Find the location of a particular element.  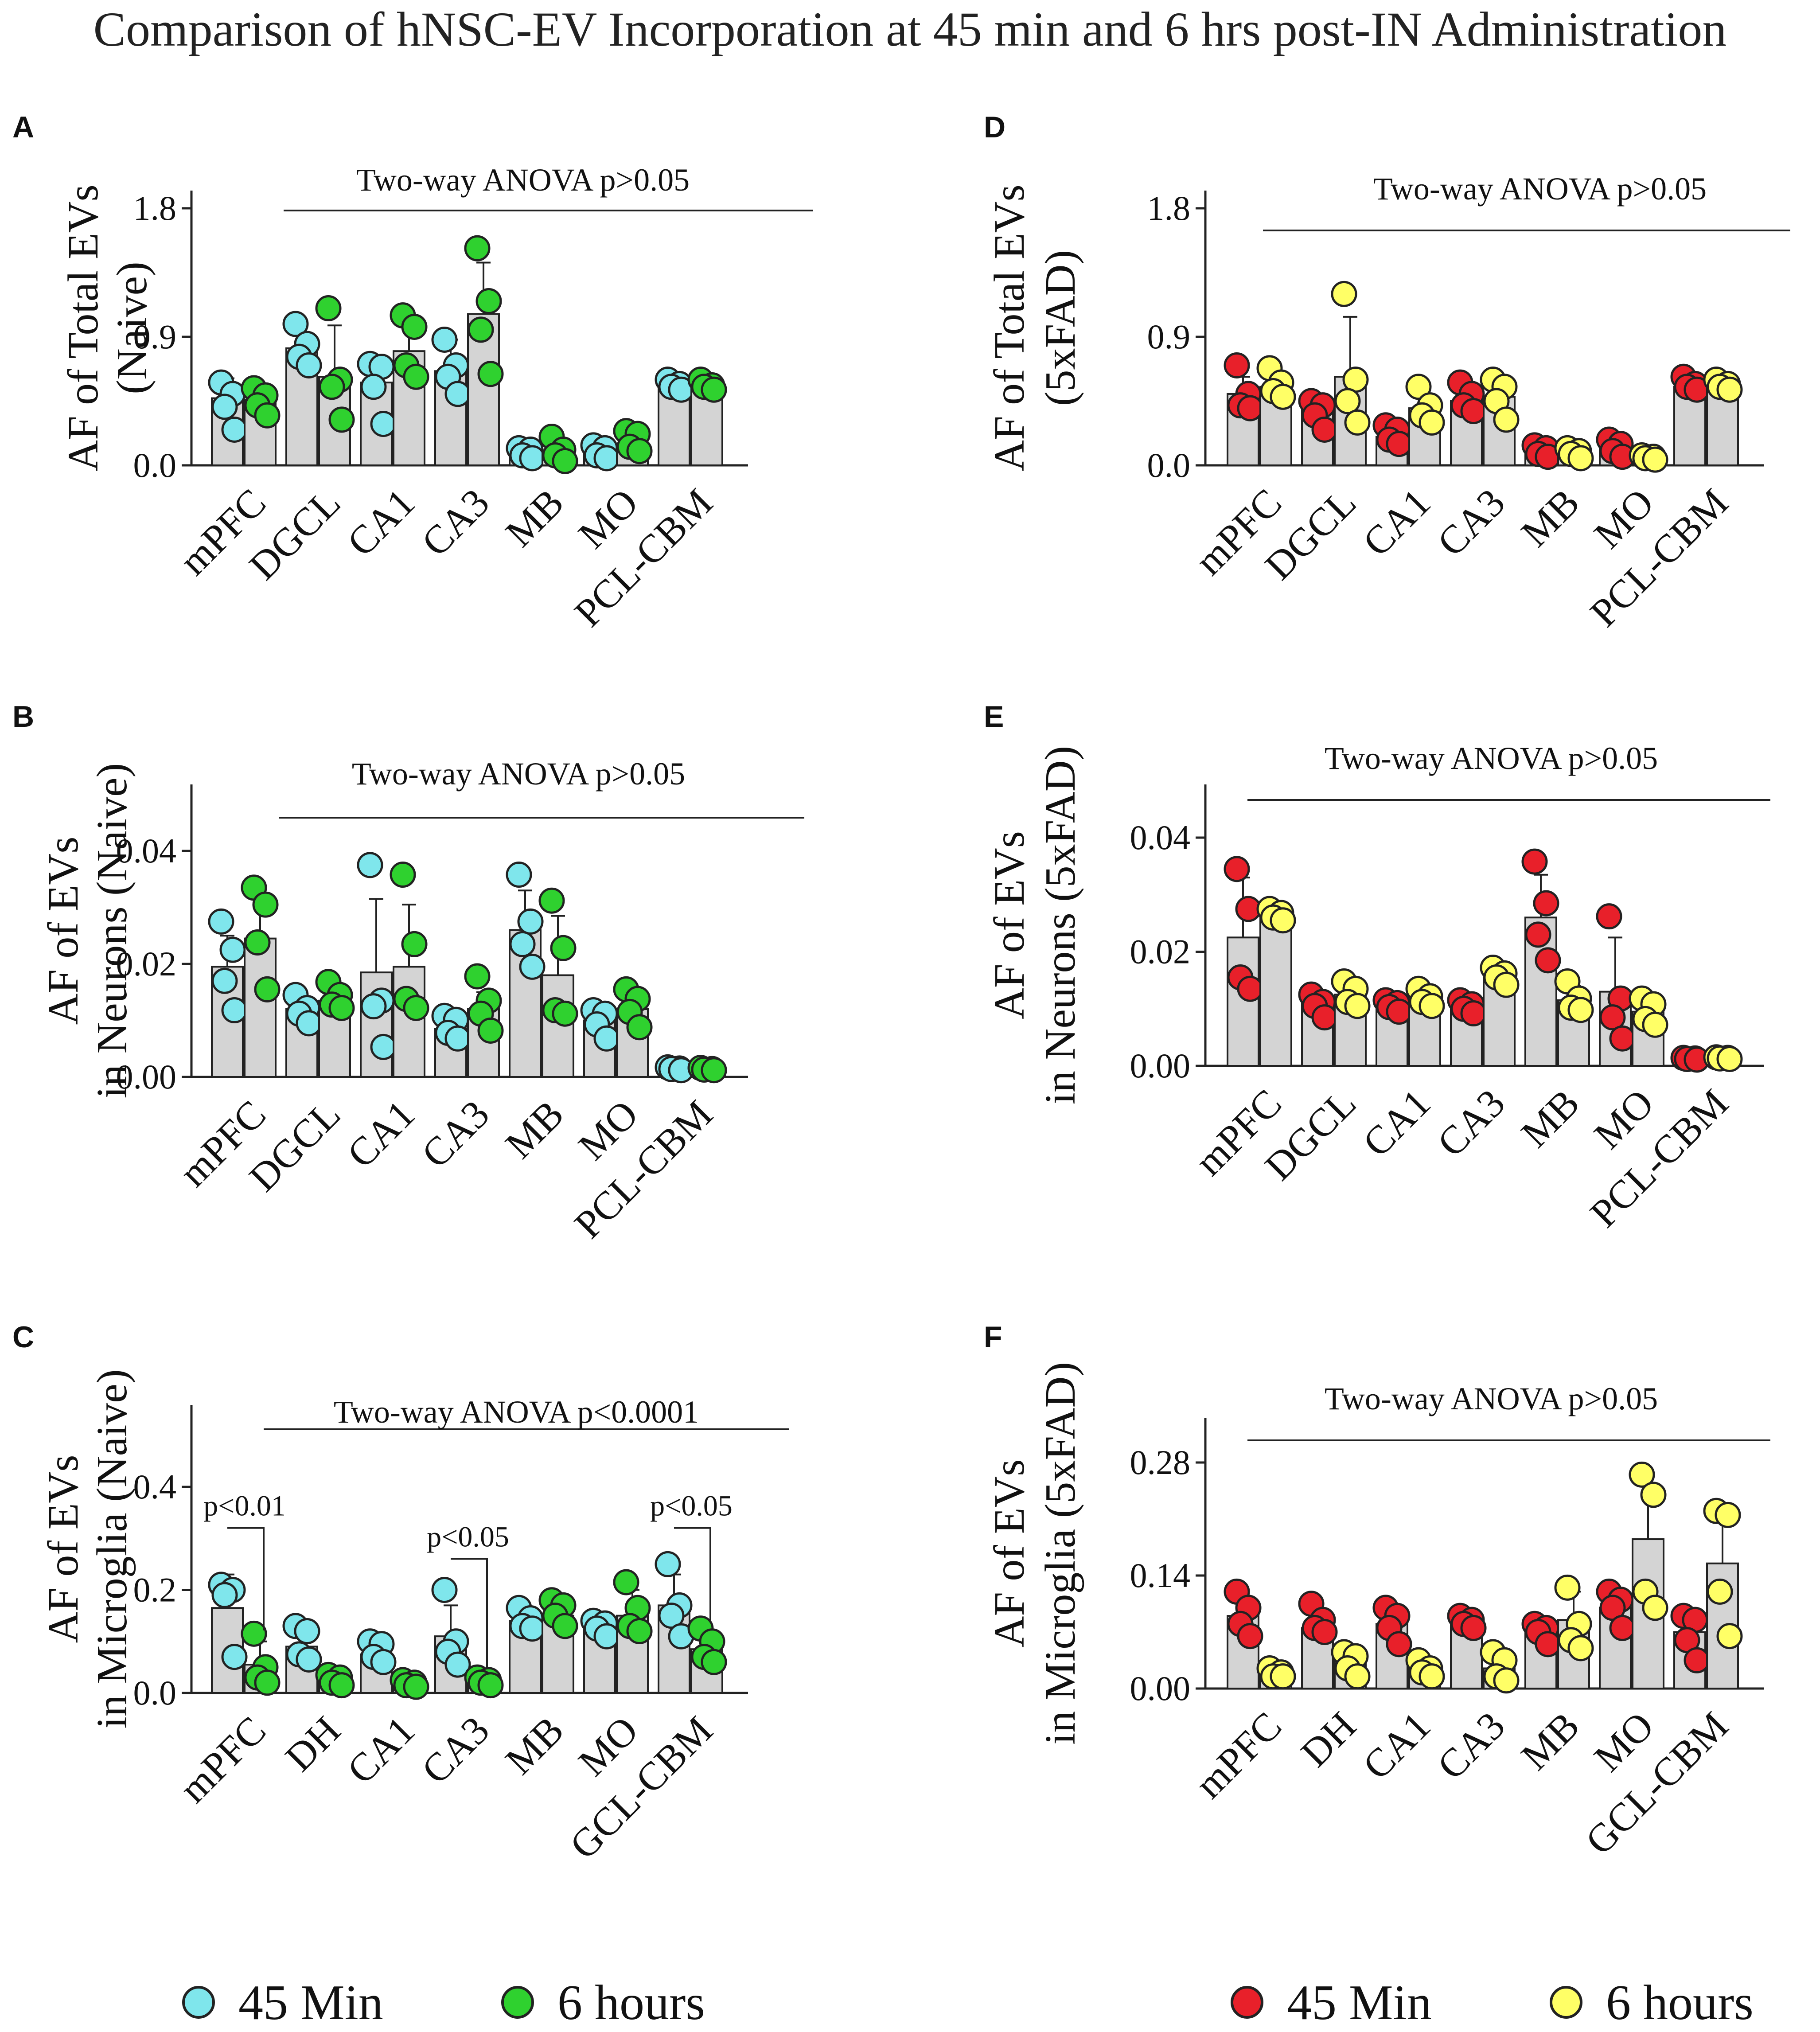

significance-label: p<0.05 is located at coordinates (468, 1537).